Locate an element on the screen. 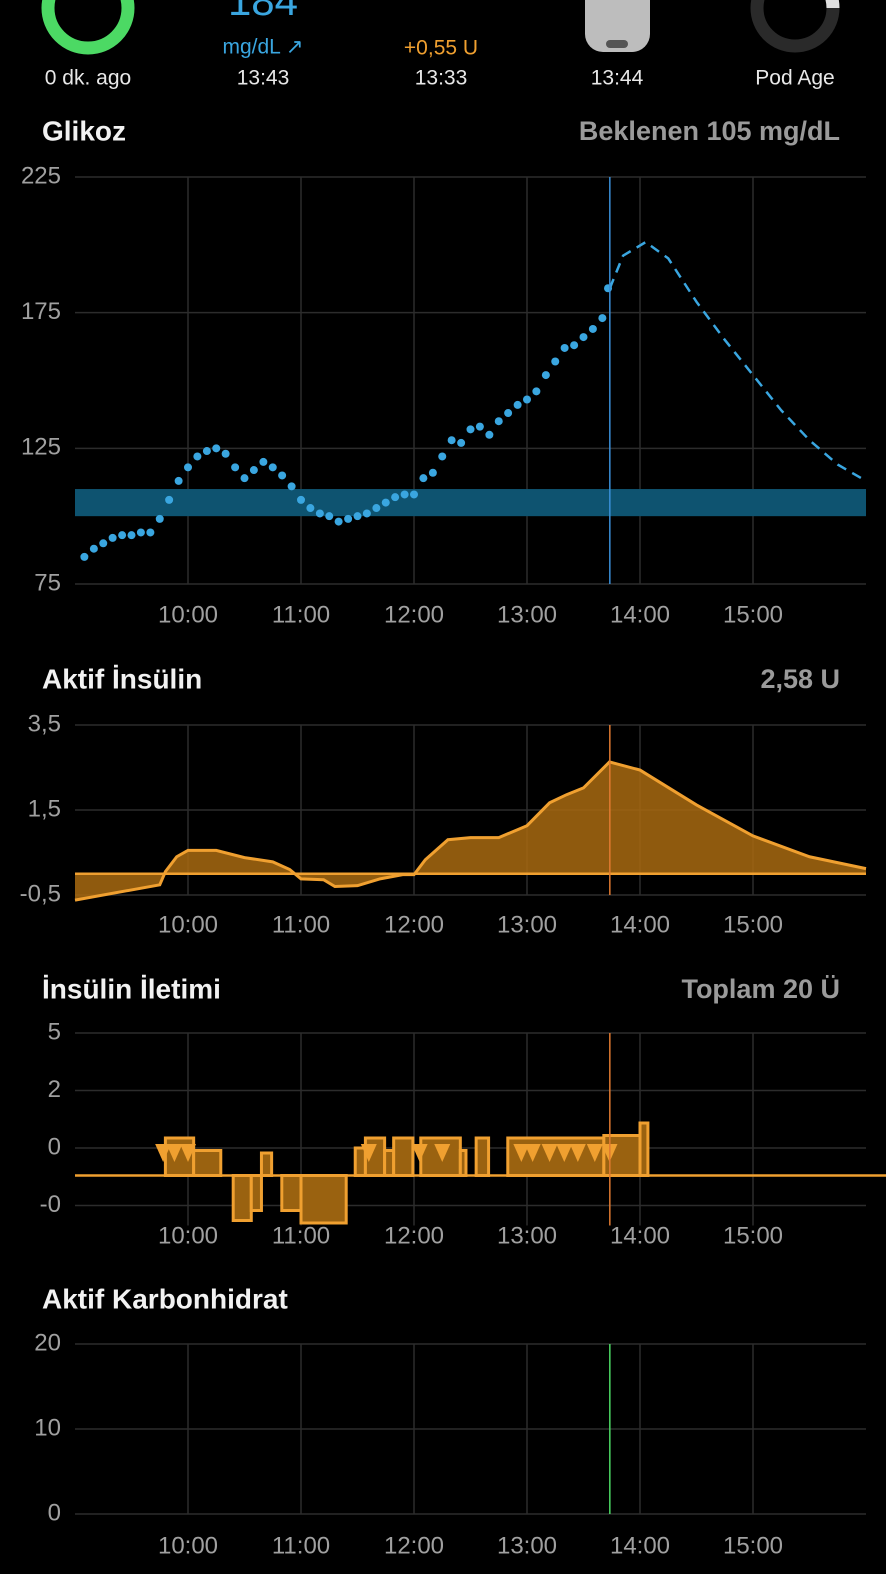 Image resolution: width=886 pixels, height=1574 pixels. target-range is located at coordinates (470, 503).